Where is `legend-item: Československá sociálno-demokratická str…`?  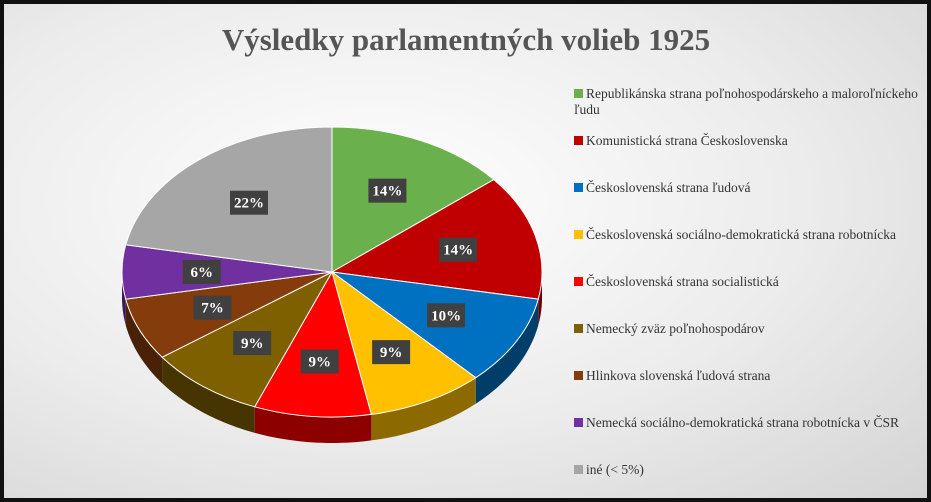 legend-item: Československá sociálno-demokratická str… is located at coordinates (750, 235).